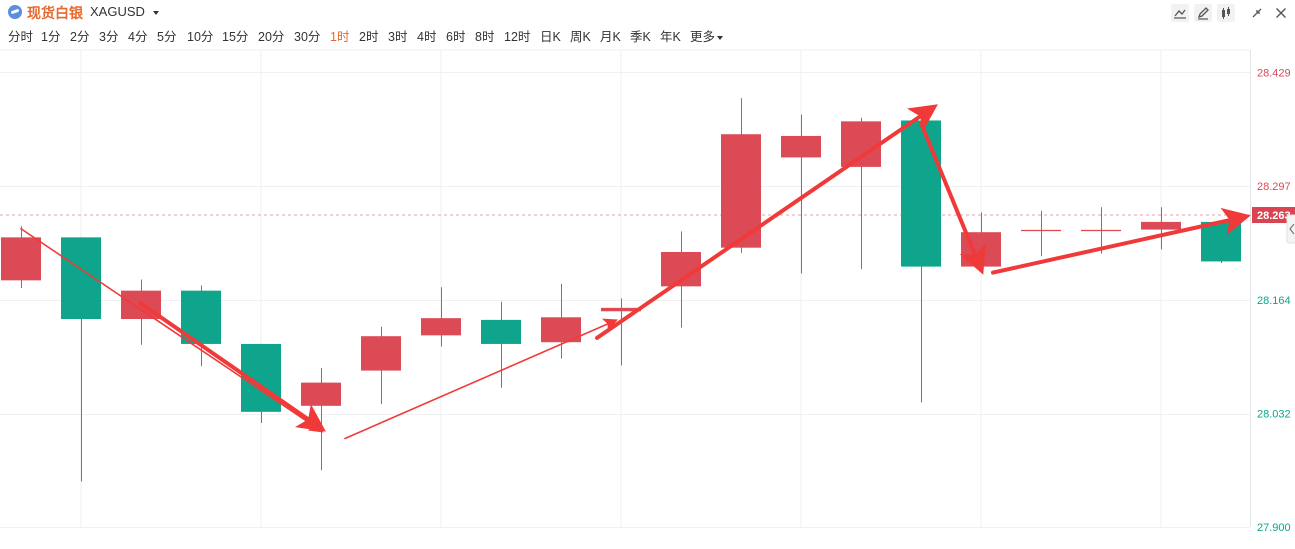 The height and width of the screenshot is (549, 1295). I want to click on silver-logo-icon, so click(15, 12).